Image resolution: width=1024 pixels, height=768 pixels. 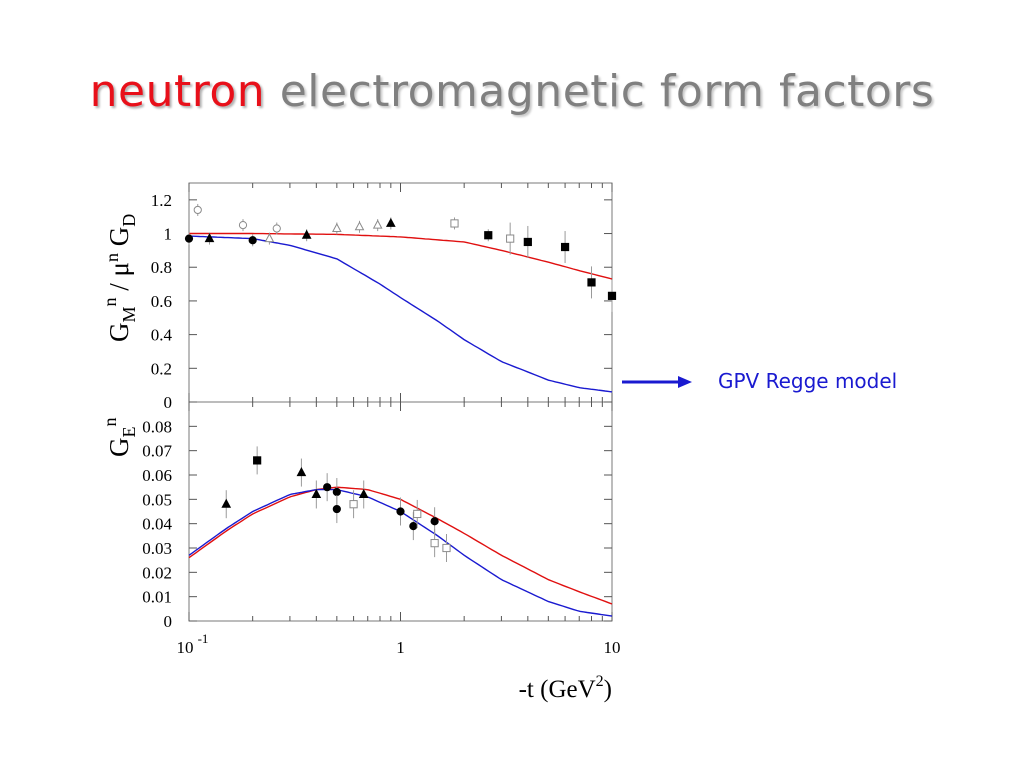 I want to click on gm-curve-blue, so click(x=400, y=314).